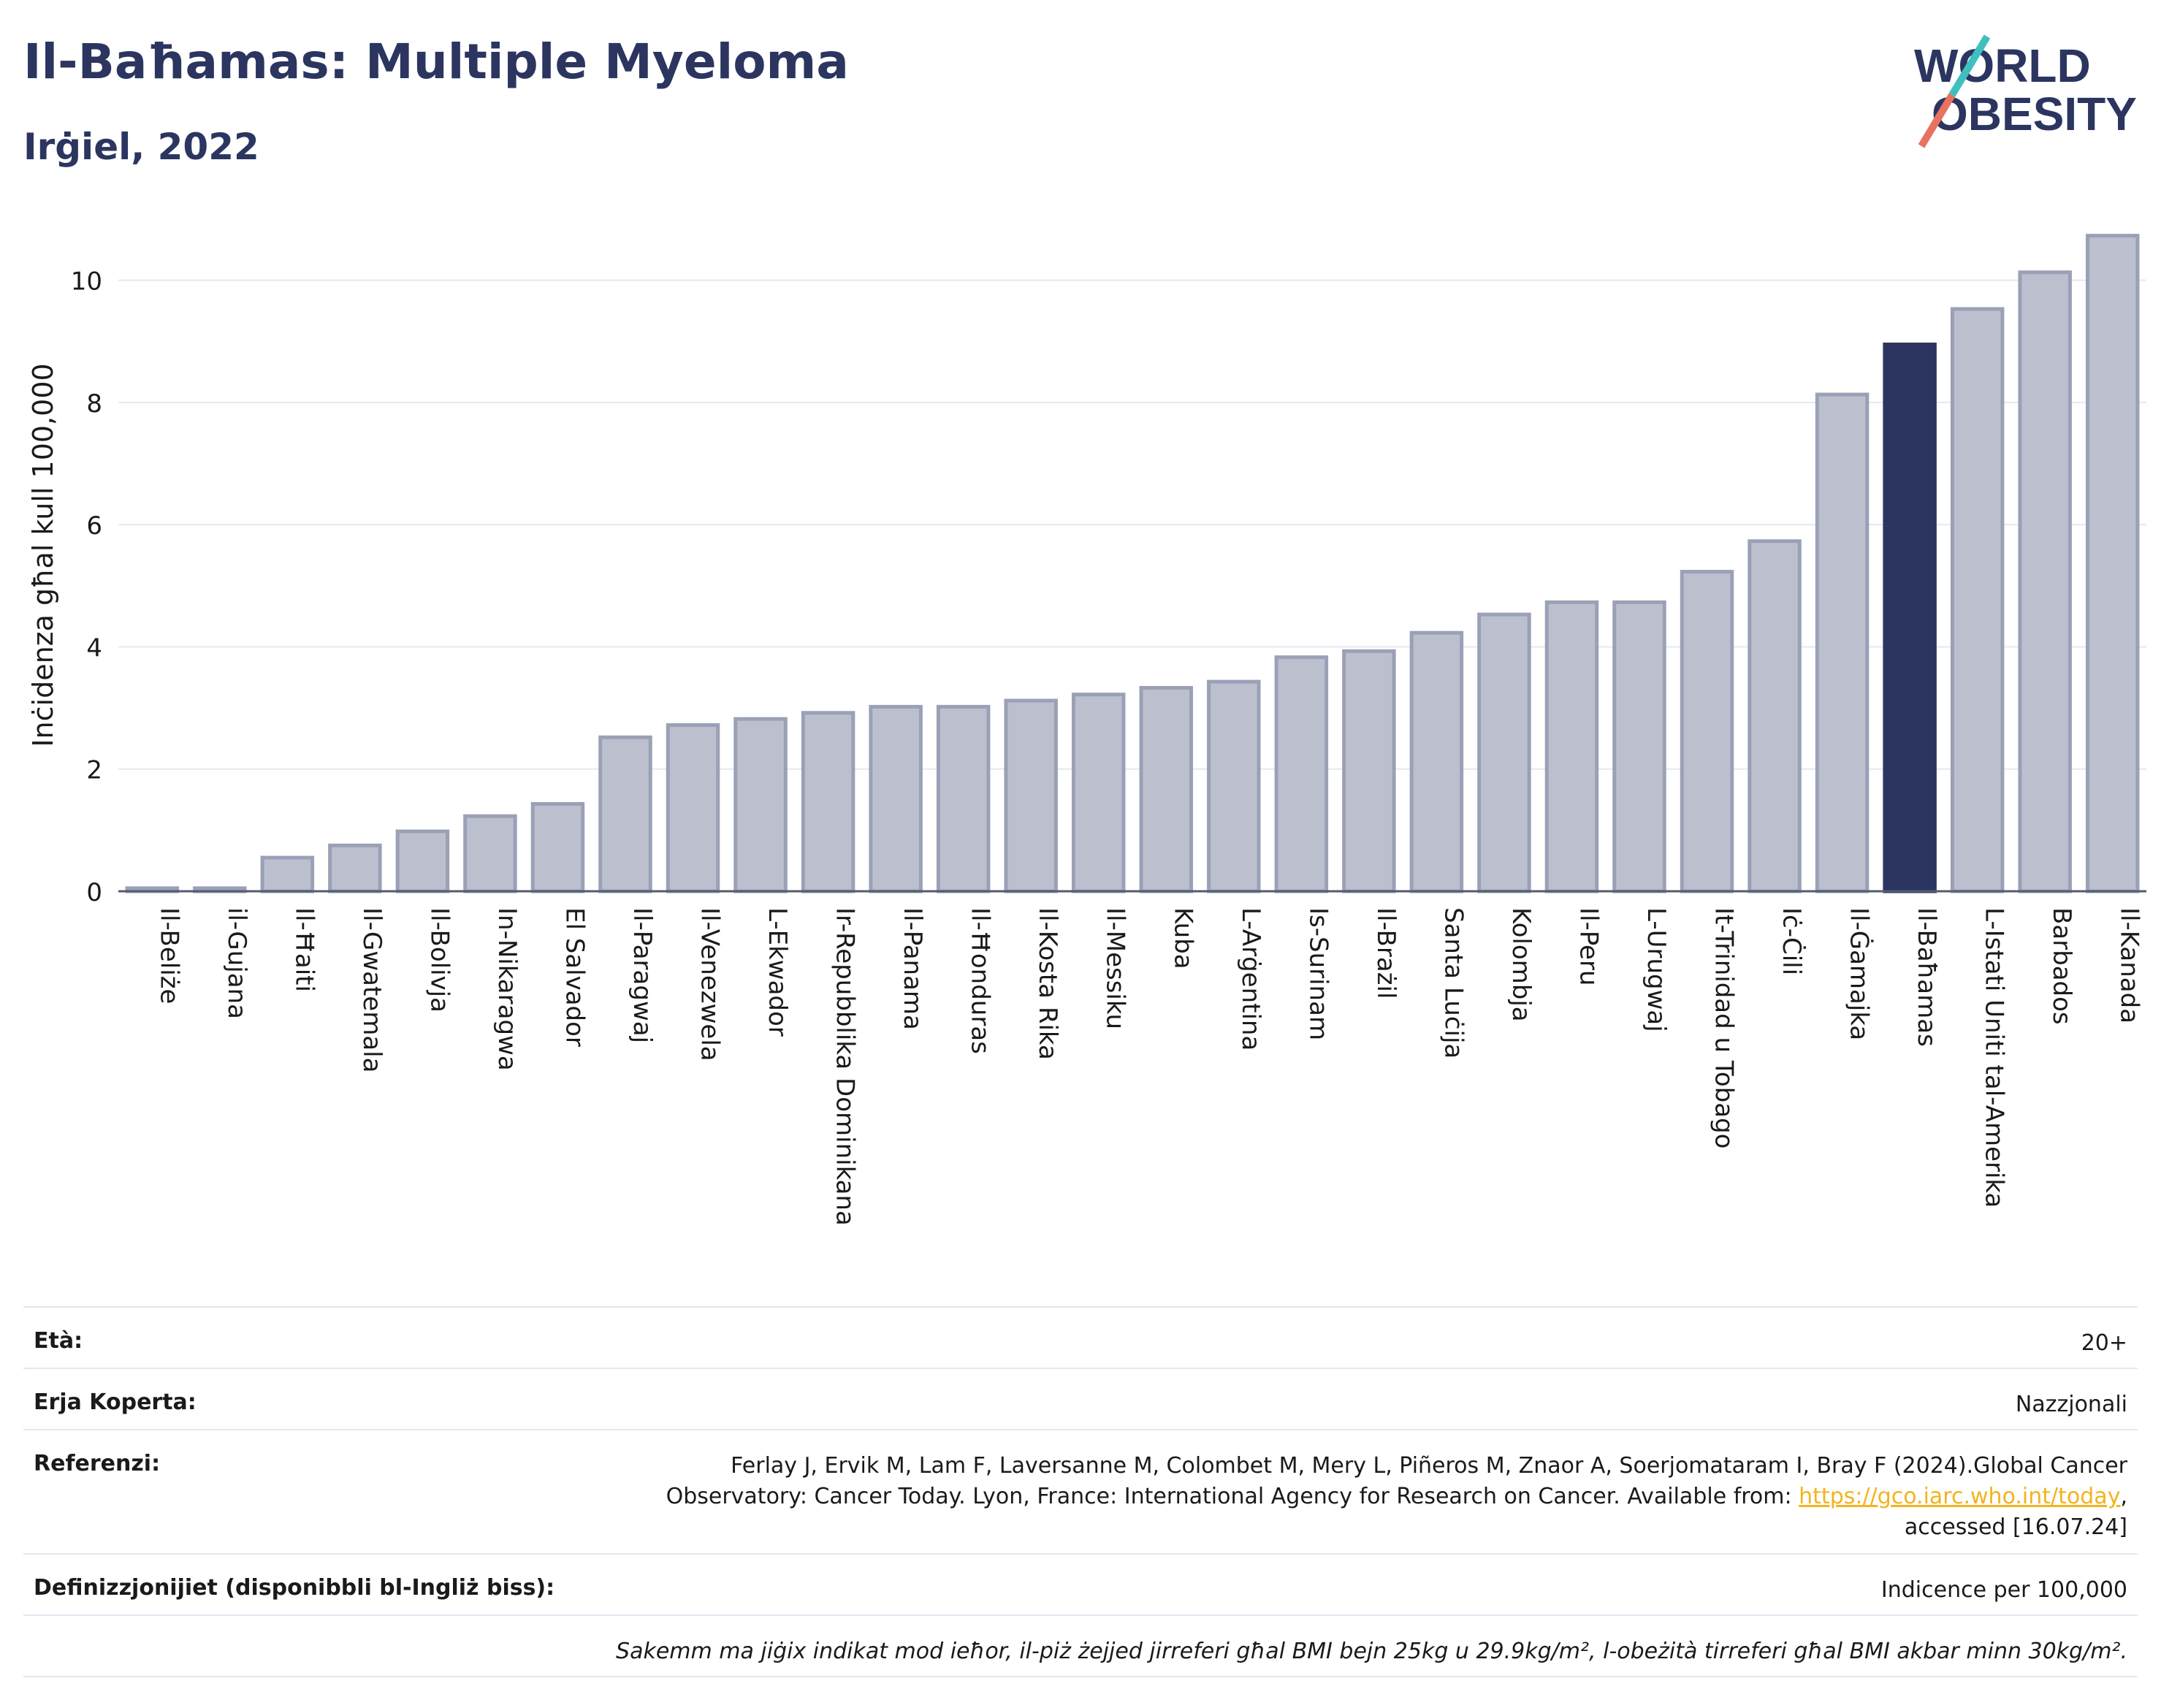 This screenshot has height=1708, width=2161. I want to click on x-tick-label: Kolombja, so click(1521, 965).